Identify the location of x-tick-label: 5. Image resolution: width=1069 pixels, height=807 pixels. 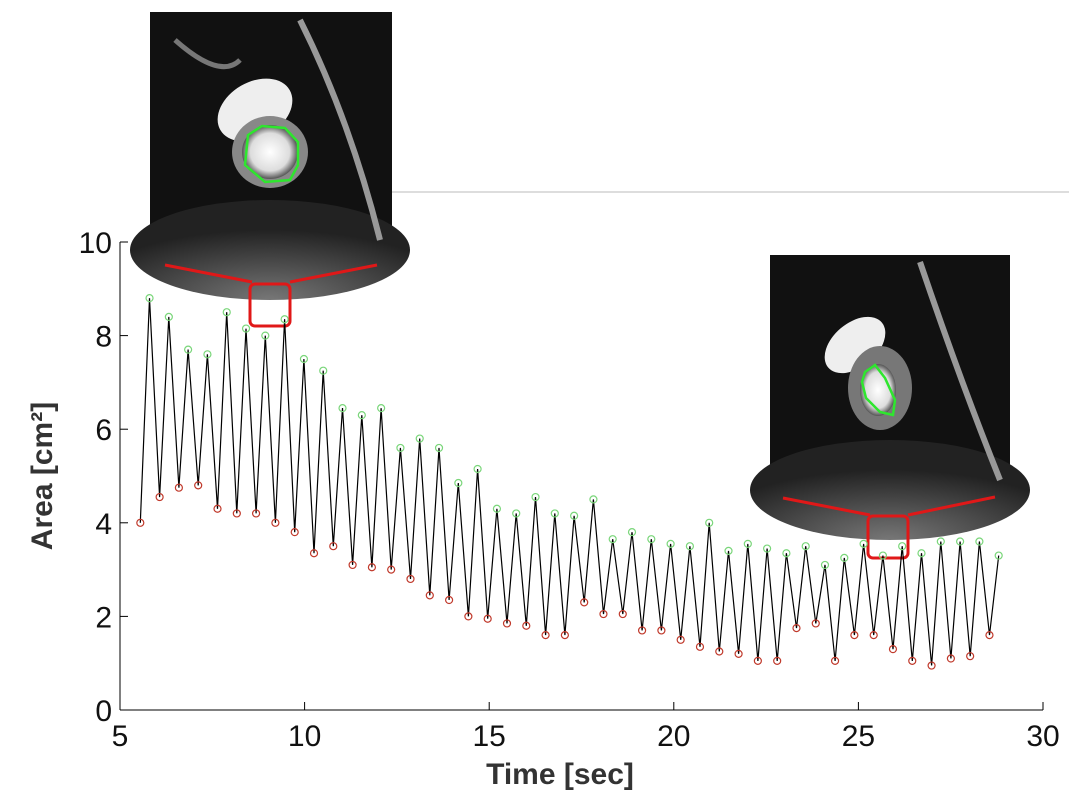
(120, 736).